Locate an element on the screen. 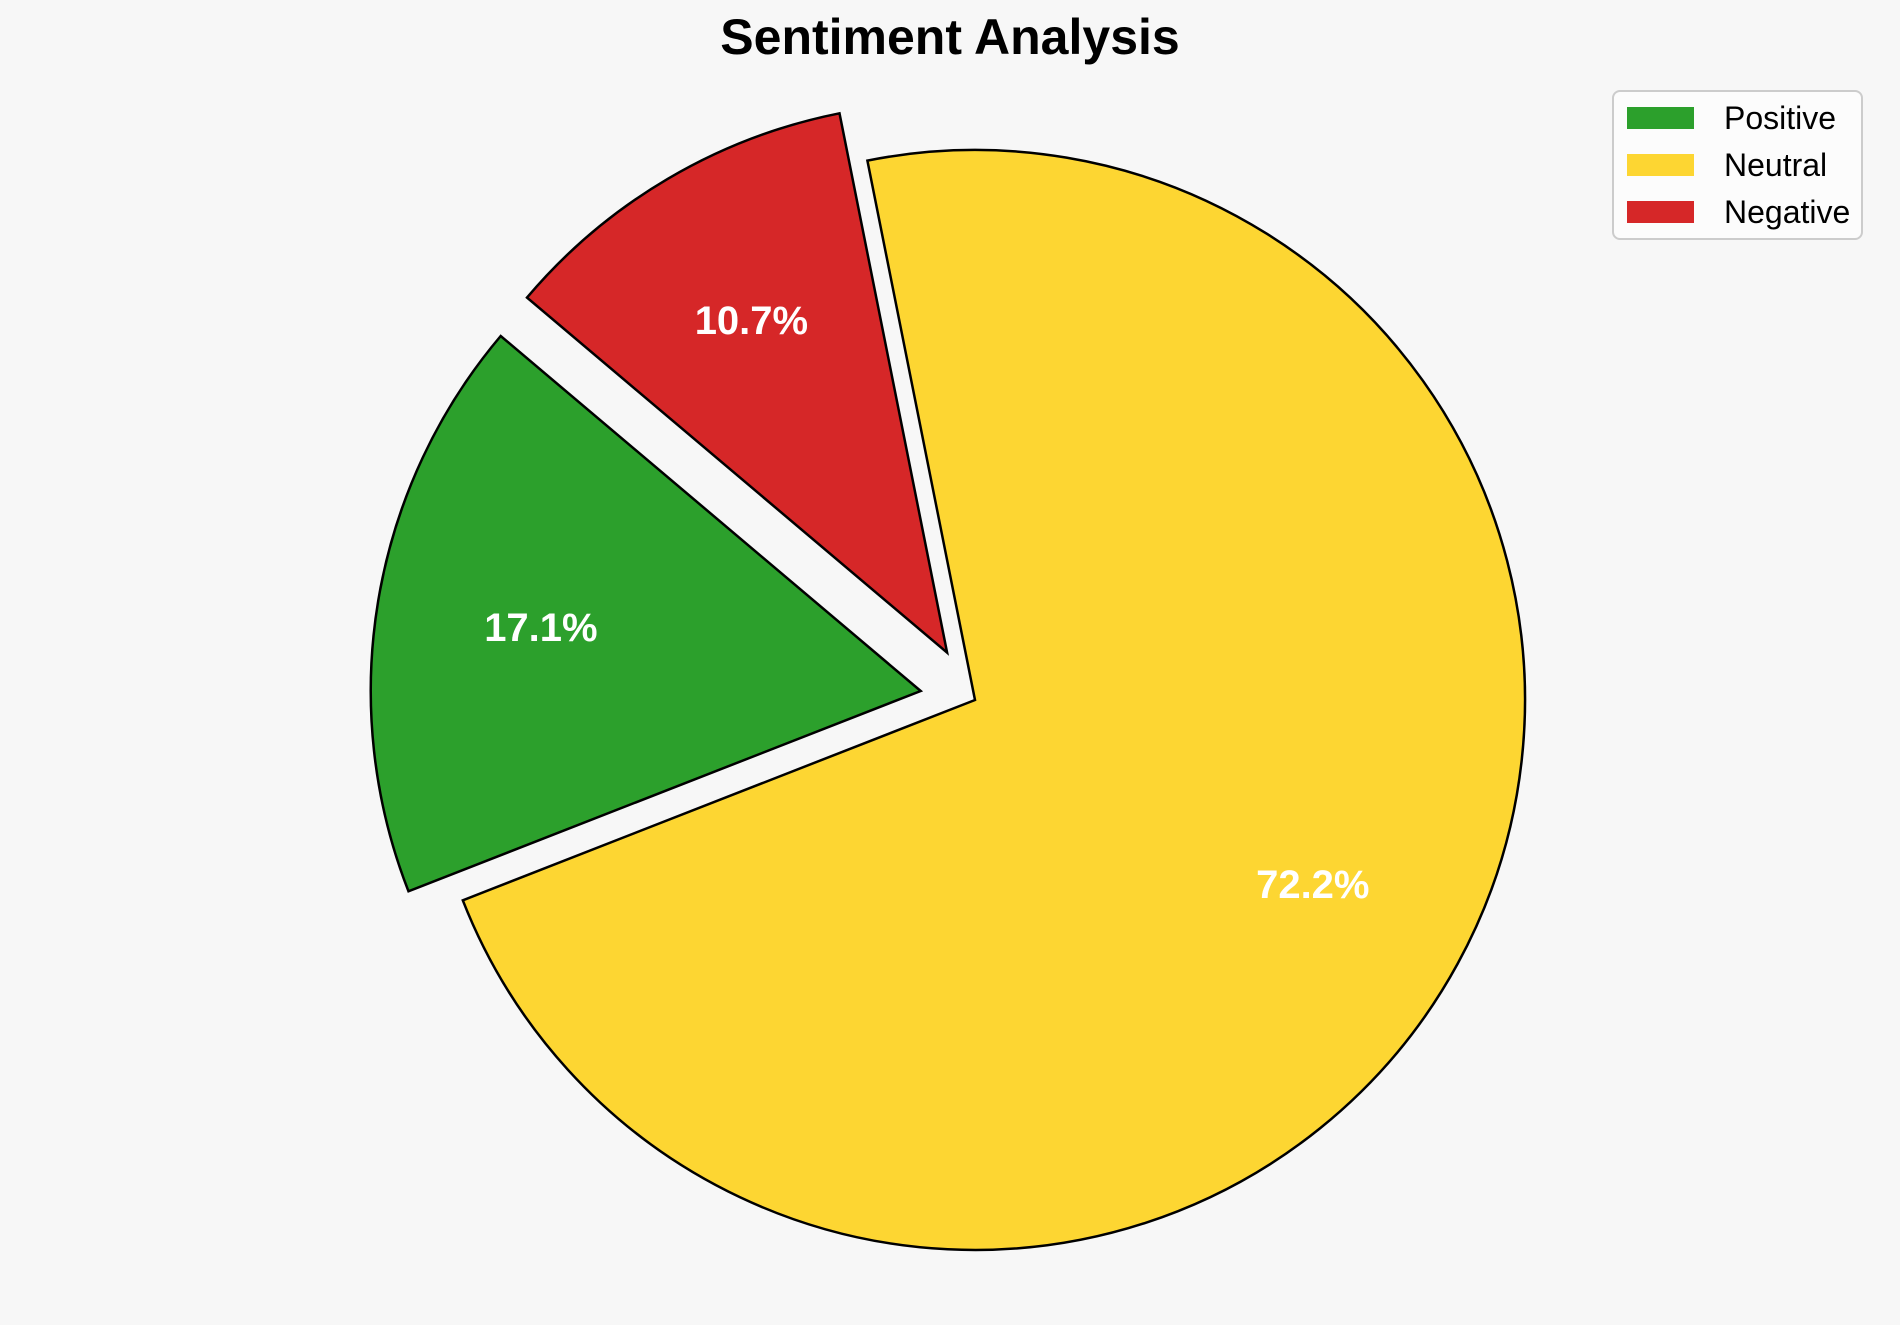  pie-slice-positive is located at coordinates (646, 613).